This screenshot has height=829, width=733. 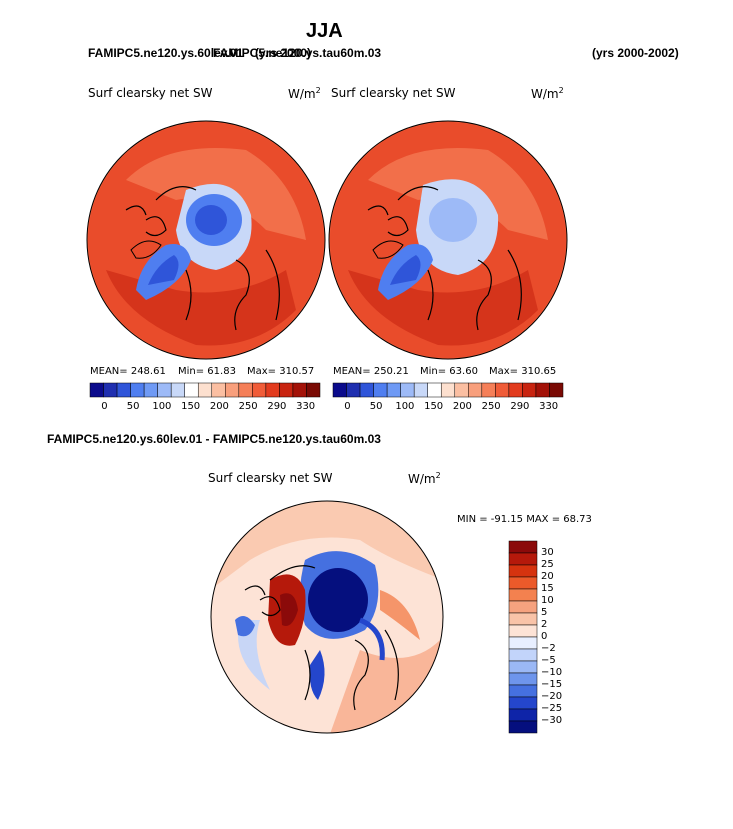 I want to click on colorbar-tick-label: 20, so click(x=547, y=576).